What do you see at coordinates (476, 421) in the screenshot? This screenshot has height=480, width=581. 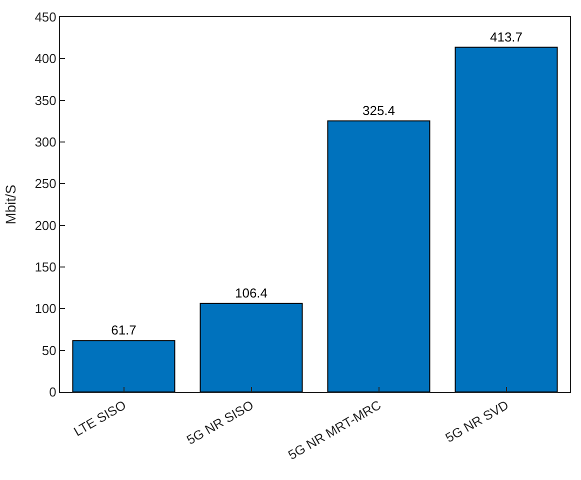 I see `x-tick-label: 5G NR SVD` at bounding box center [476, 421].